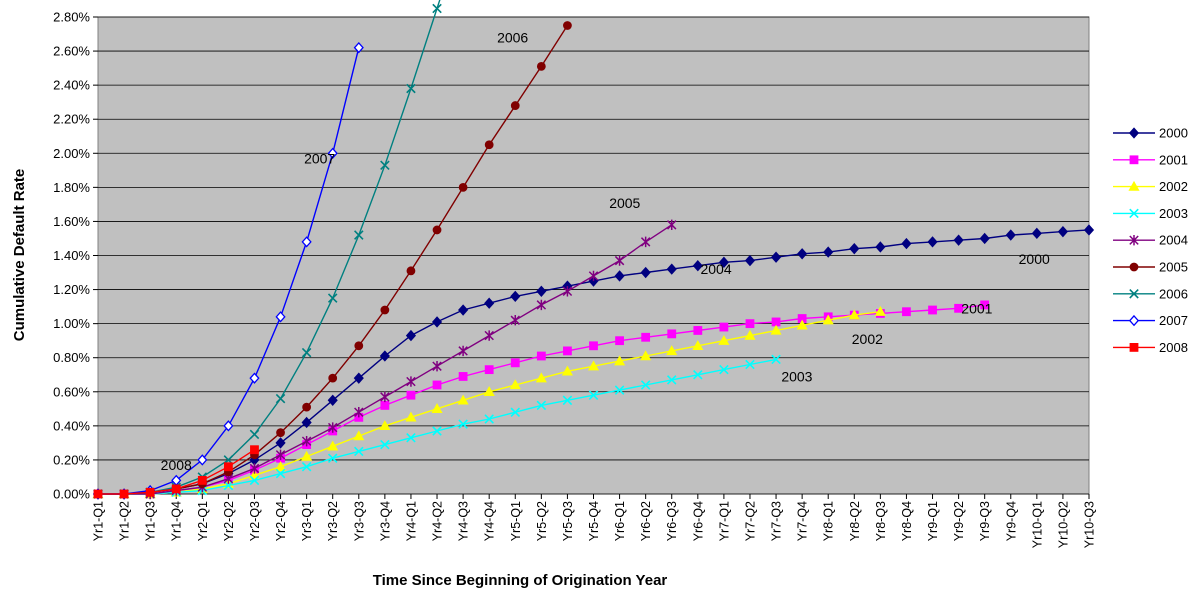 This screenshot has height=595, width=1199. What do you see at coordinates (71, 391) in the screenshot?
I see `y-tick-label: 0.60%` at bounding box center [71, 391].